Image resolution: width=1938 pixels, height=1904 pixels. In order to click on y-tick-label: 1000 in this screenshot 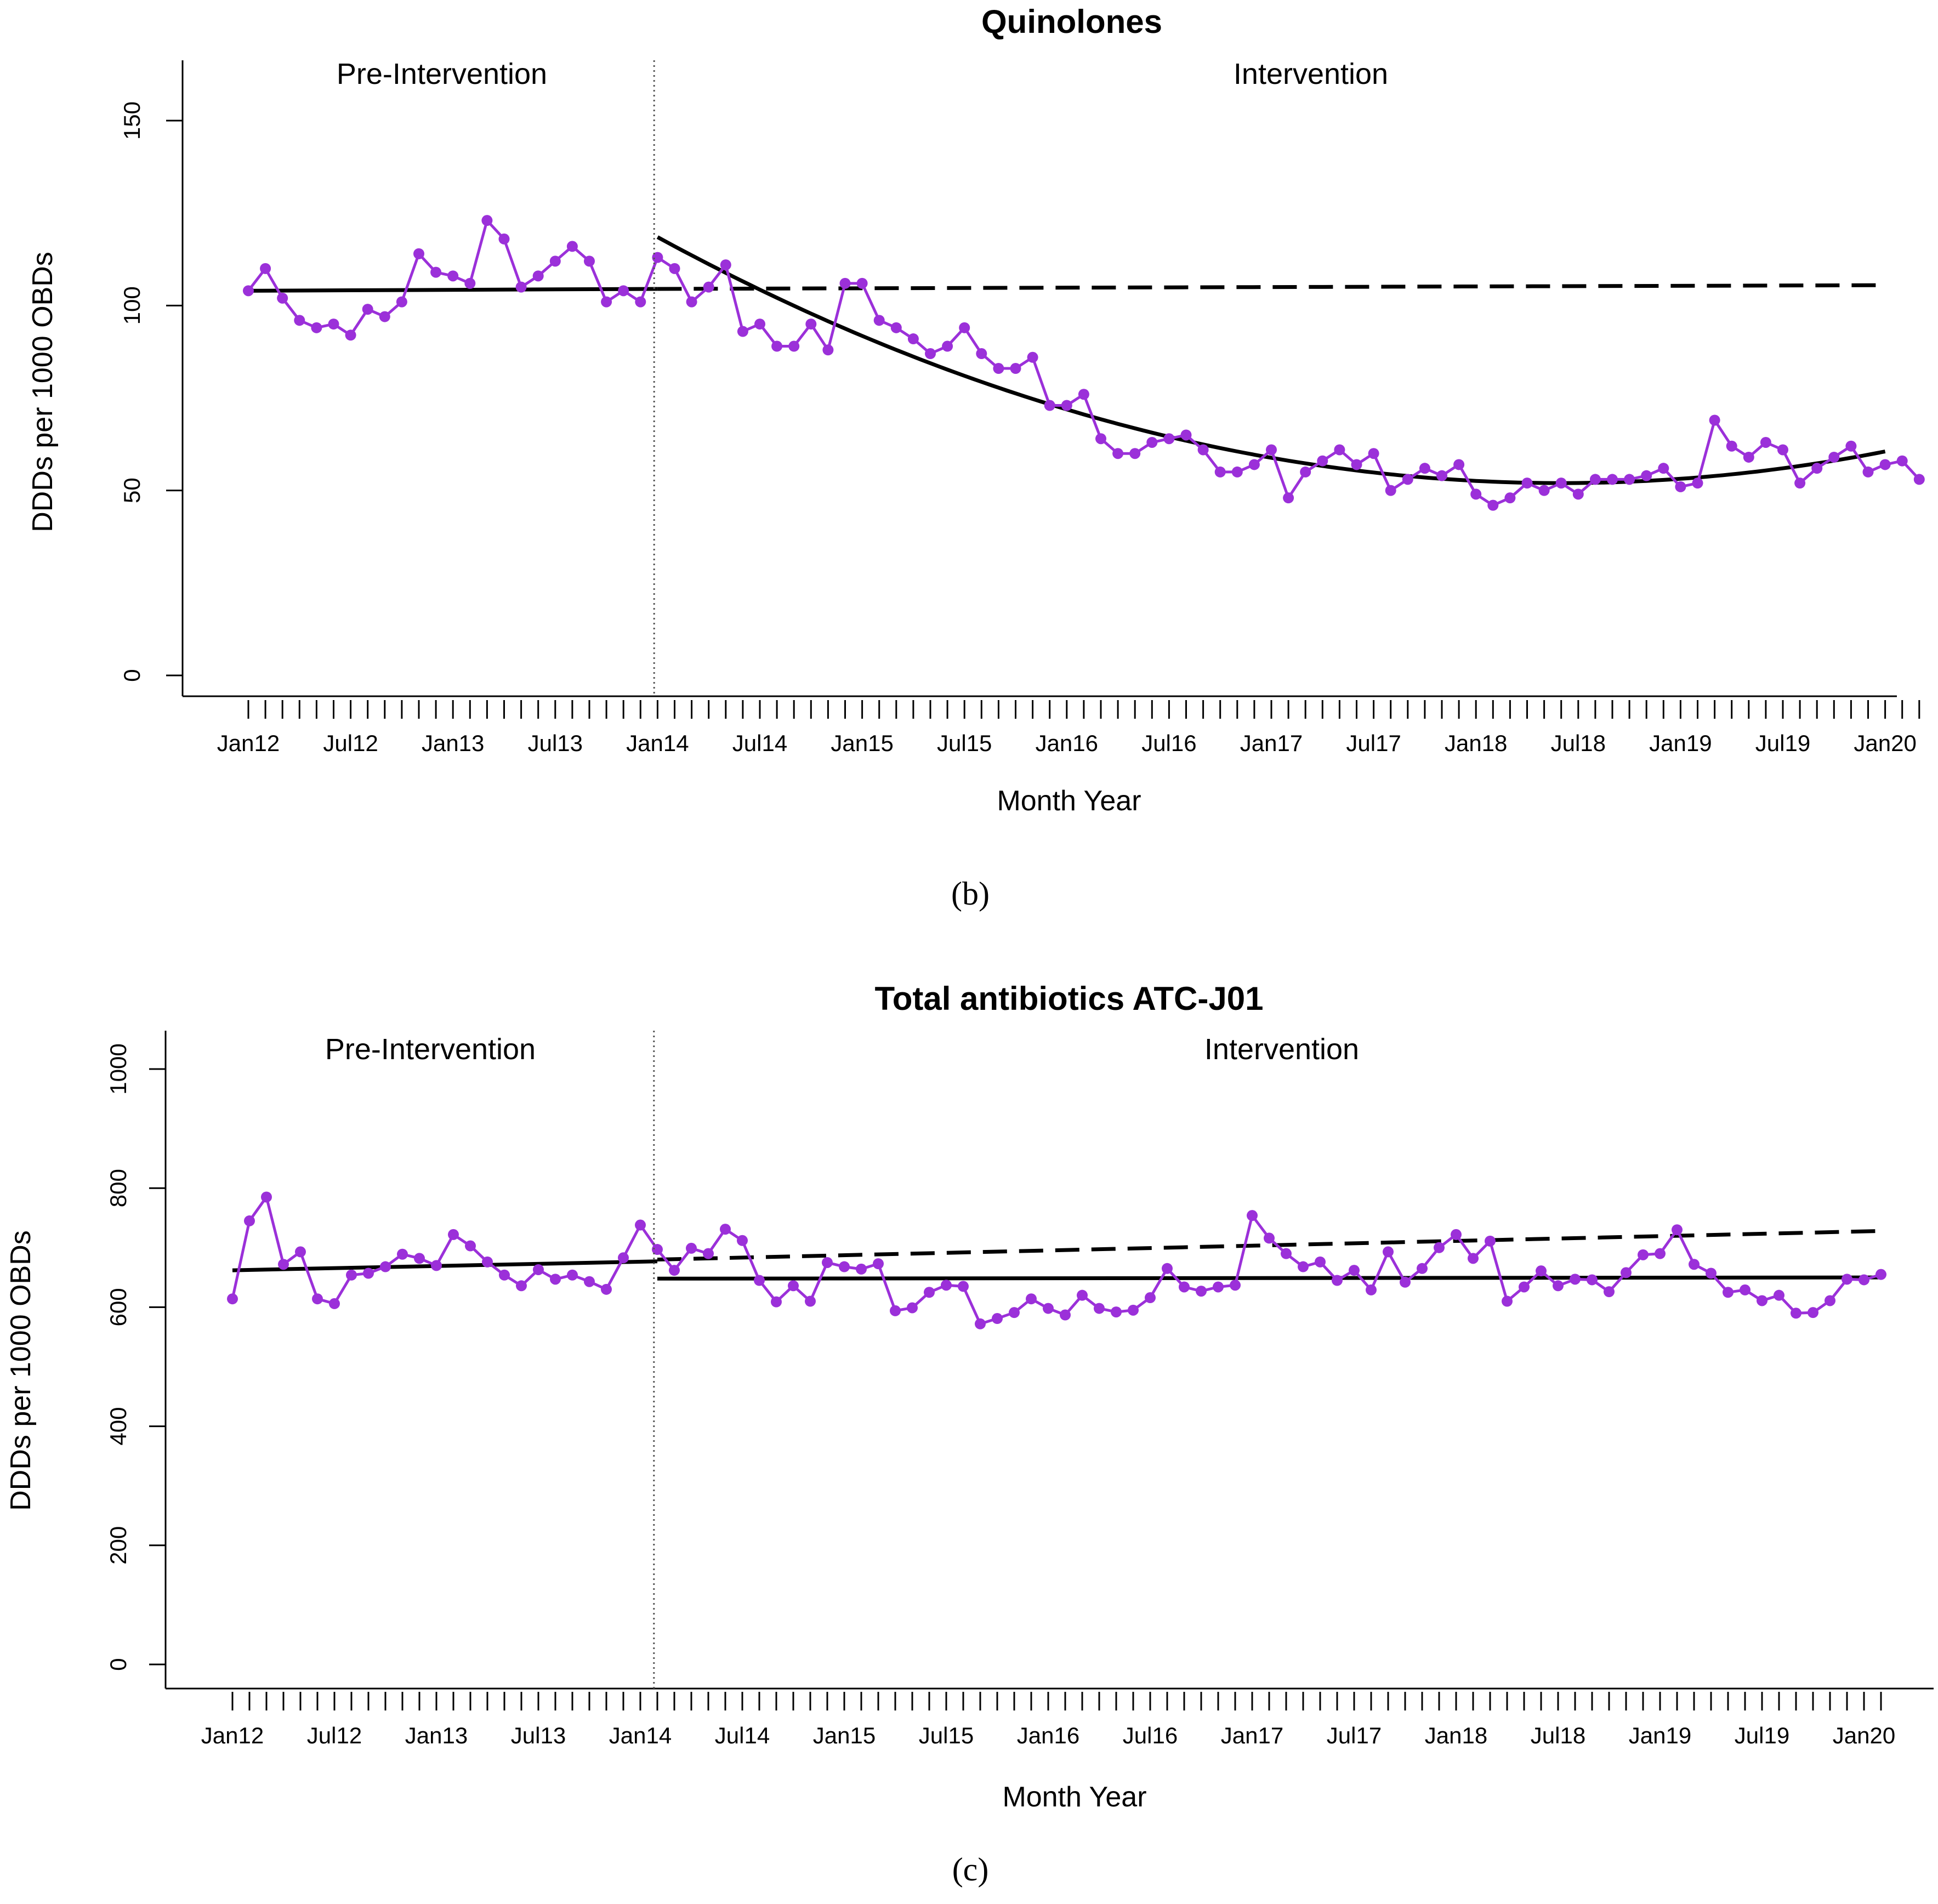, I will do `click(118, 1068)`.